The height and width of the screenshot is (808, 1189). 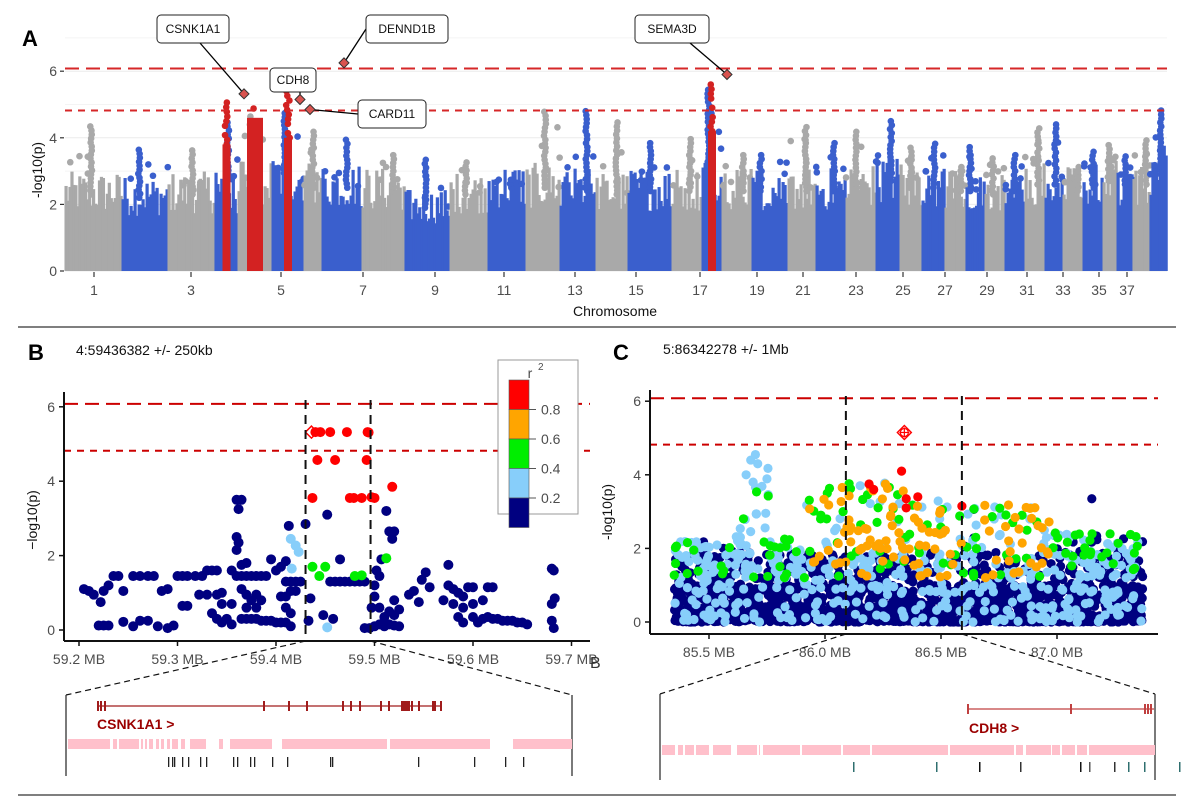 What do you see at coordinates (700, 290) in the screenshot?
I see `x-tick-label: 17` at bounding box center [700, 290].